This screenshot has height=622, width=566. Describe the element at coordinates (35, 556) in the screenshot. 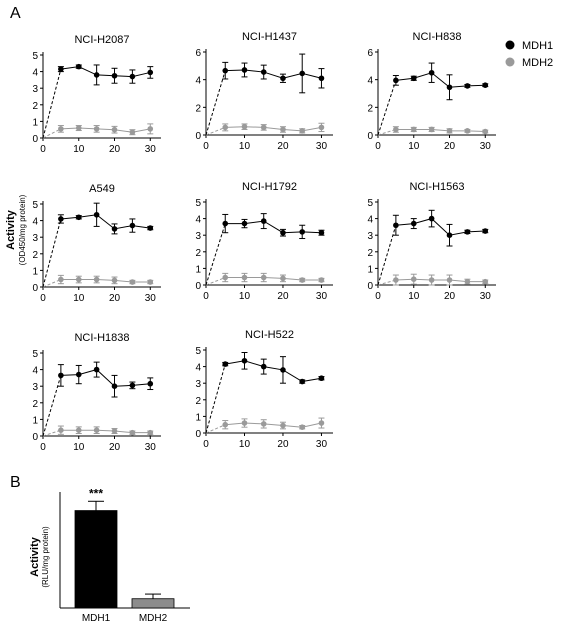

I see `y-axis-label: Activity` at that location.